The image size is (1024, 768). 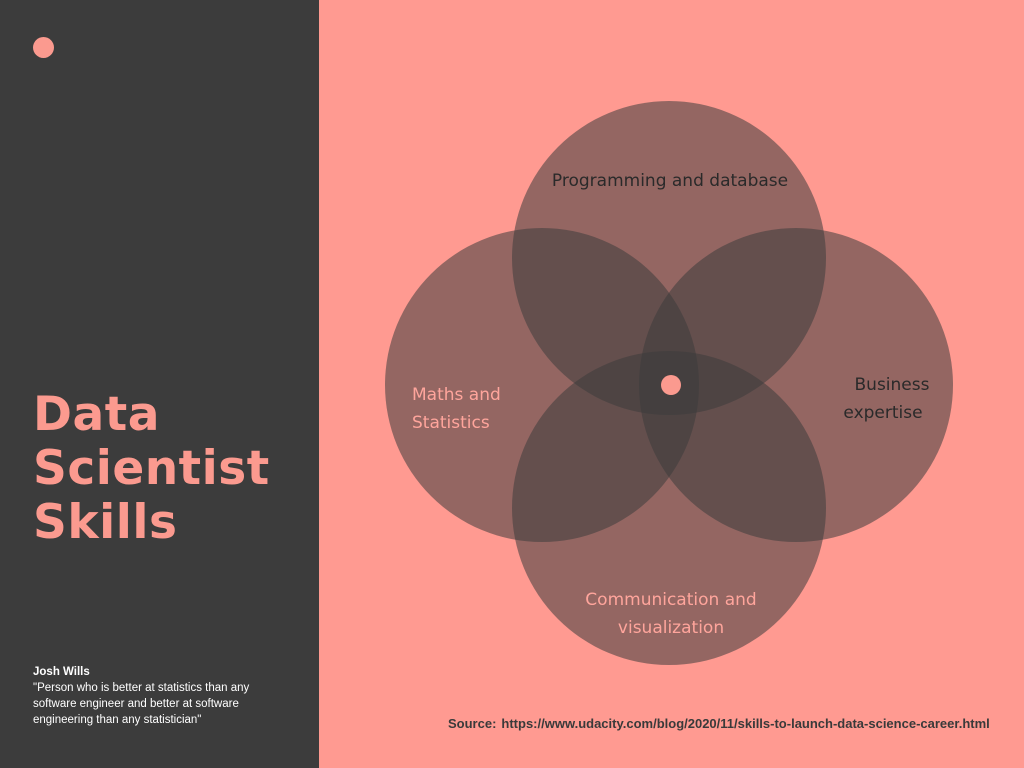 I want to click on title-line-3: Skills, so click(x=105, y=522).